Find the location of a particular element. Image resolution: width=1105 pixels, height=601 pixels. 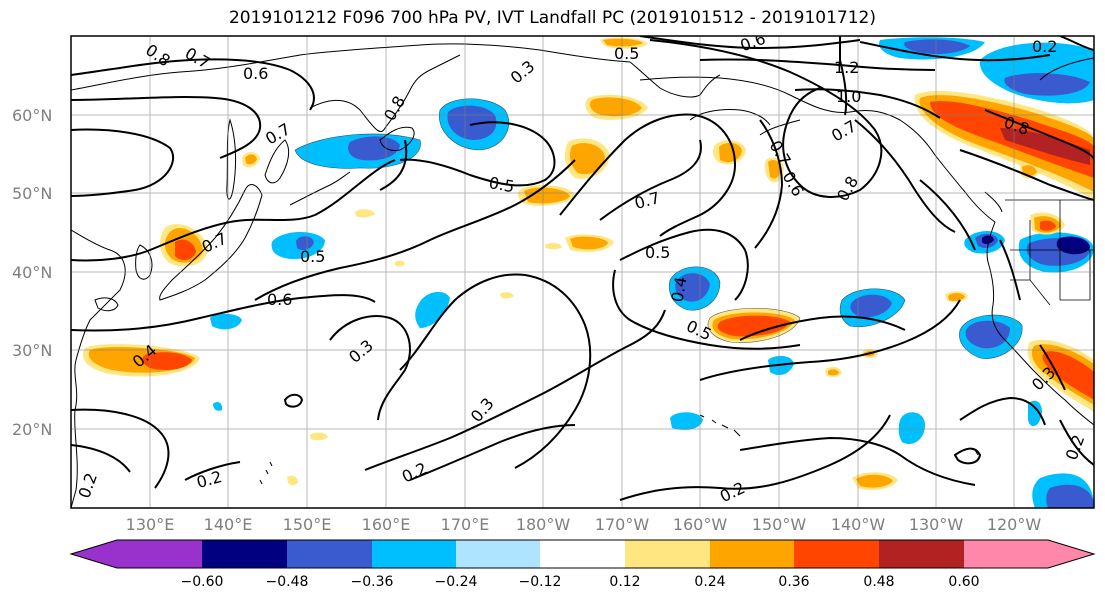

latitude-labels: 60°N 50°N 40°N 30°N 20°N is located at coordinates (32, 272).